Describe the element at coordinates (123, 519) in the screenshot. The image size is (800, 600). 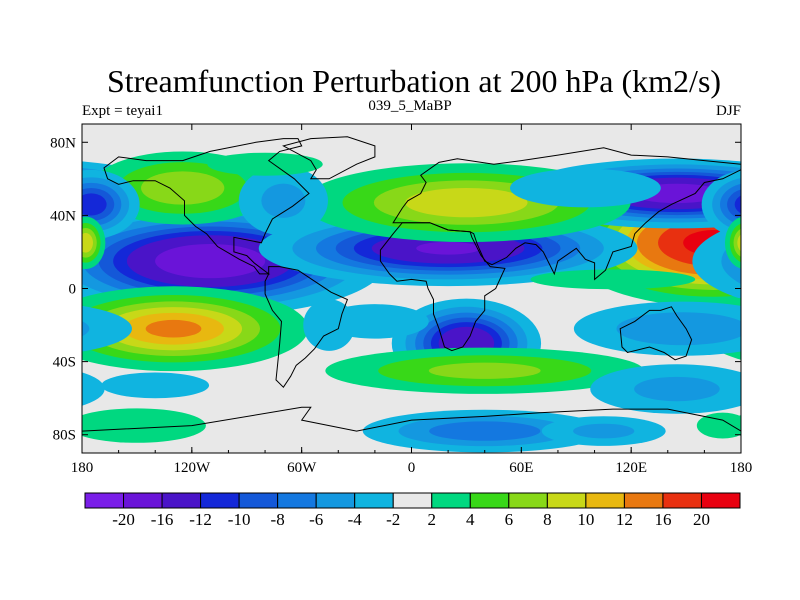
I see `colorbar-tick-label: -20` at that location.